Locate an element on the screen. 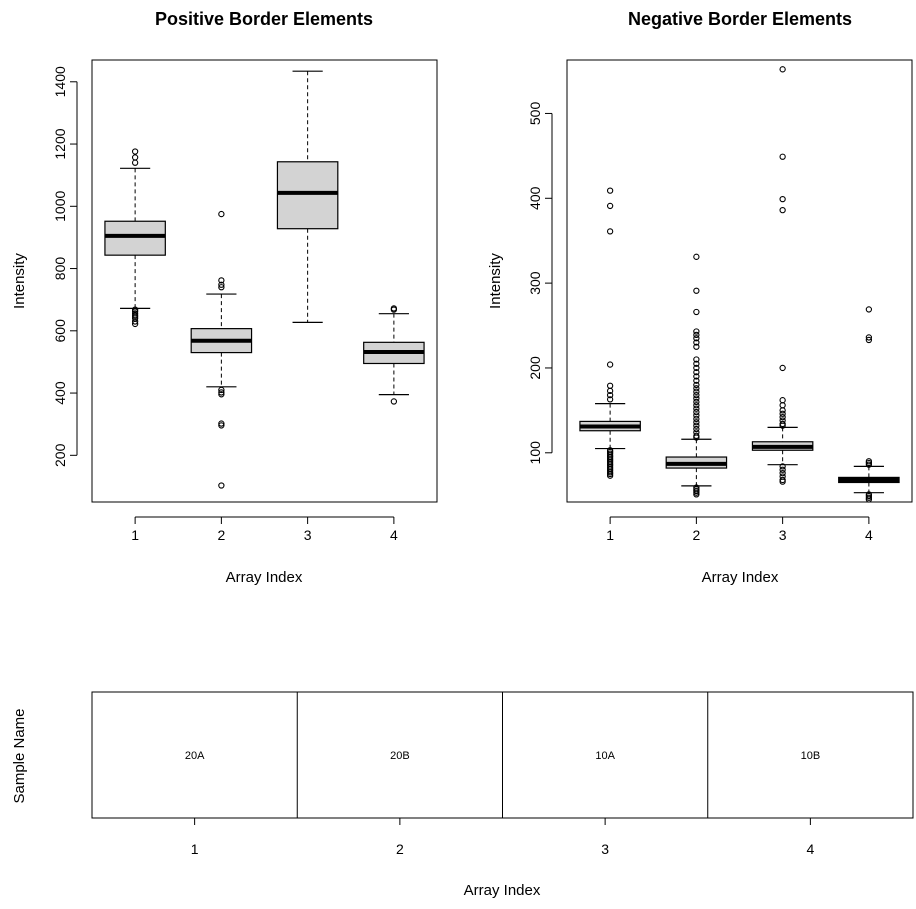  samples-x-tick-label: 2 is located at coordinates (400, 849).